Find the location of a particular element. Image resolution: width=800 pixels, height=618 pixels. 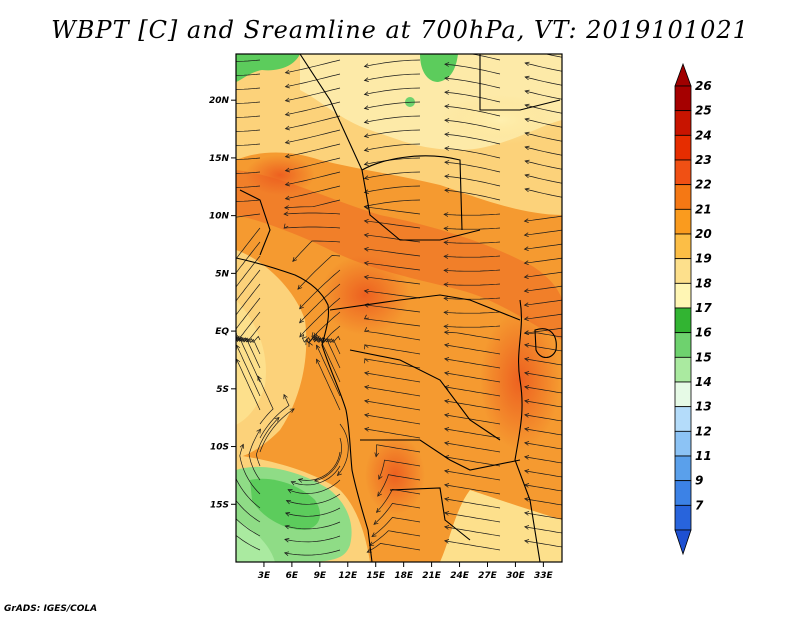

lon-tick-label: 12E is located at coordinates (348, 576).